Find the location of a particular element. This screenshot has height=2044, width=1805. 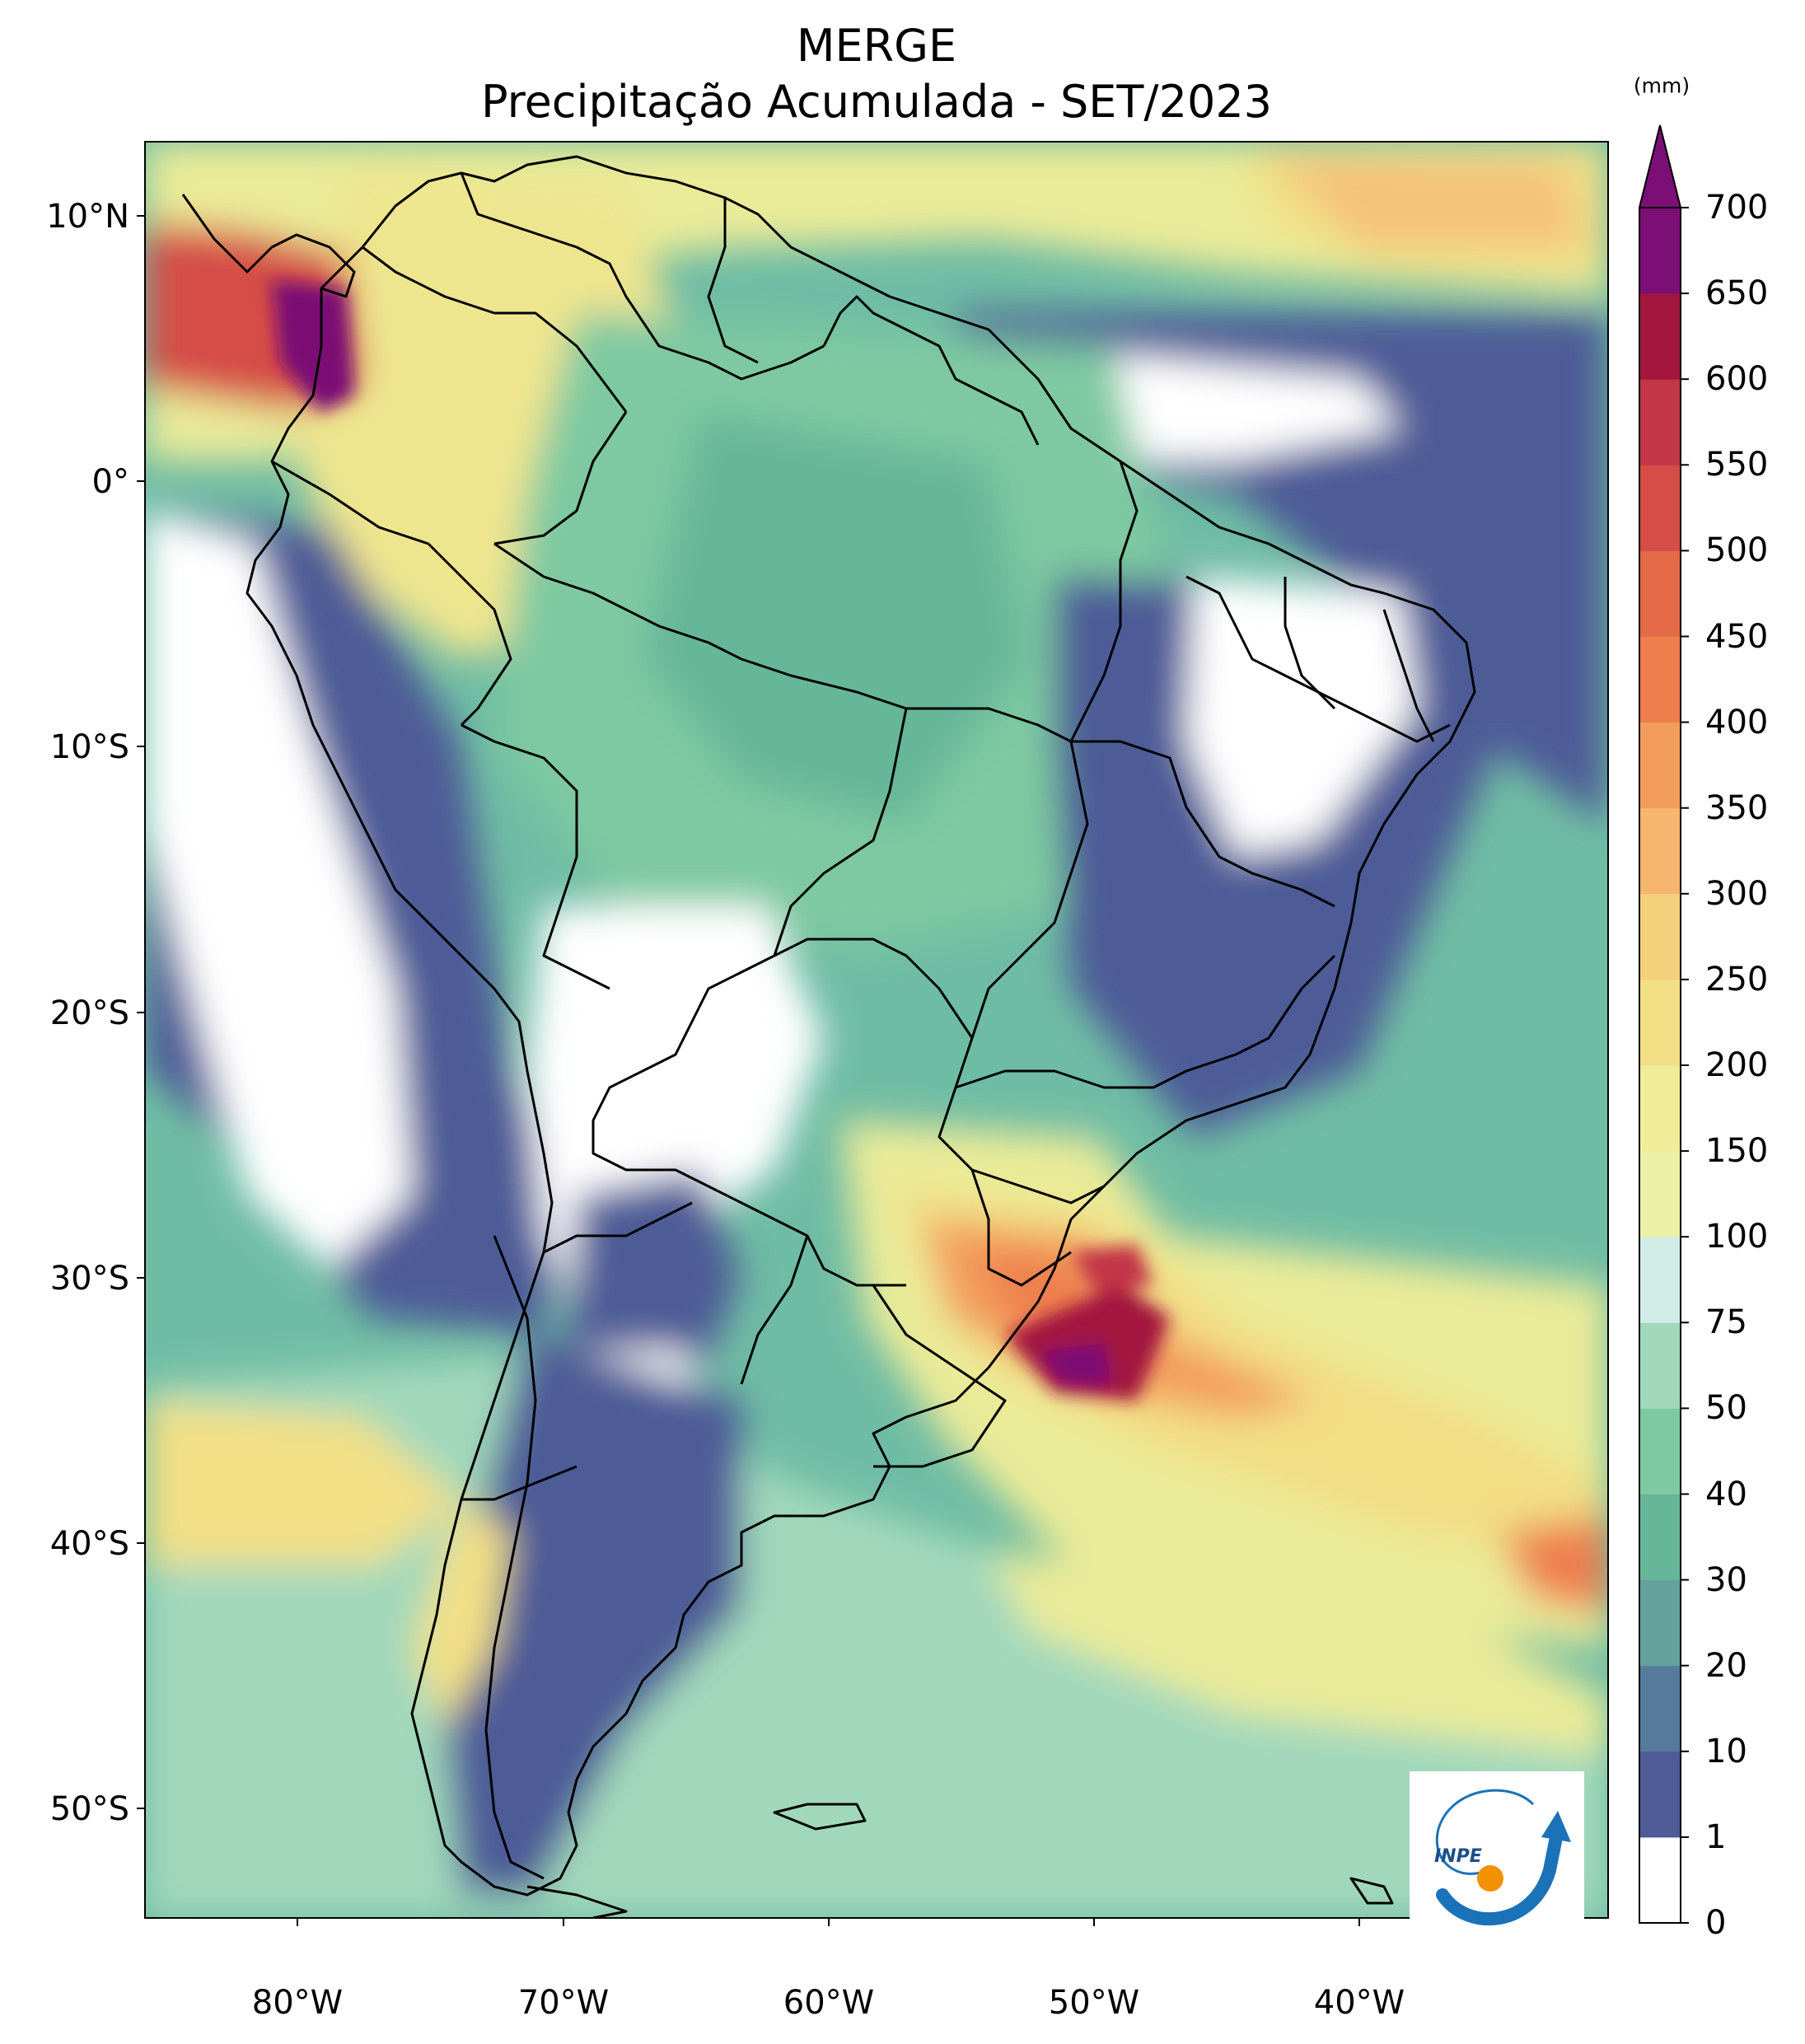

map-title: MERGE is located at coordinates (877, 46).